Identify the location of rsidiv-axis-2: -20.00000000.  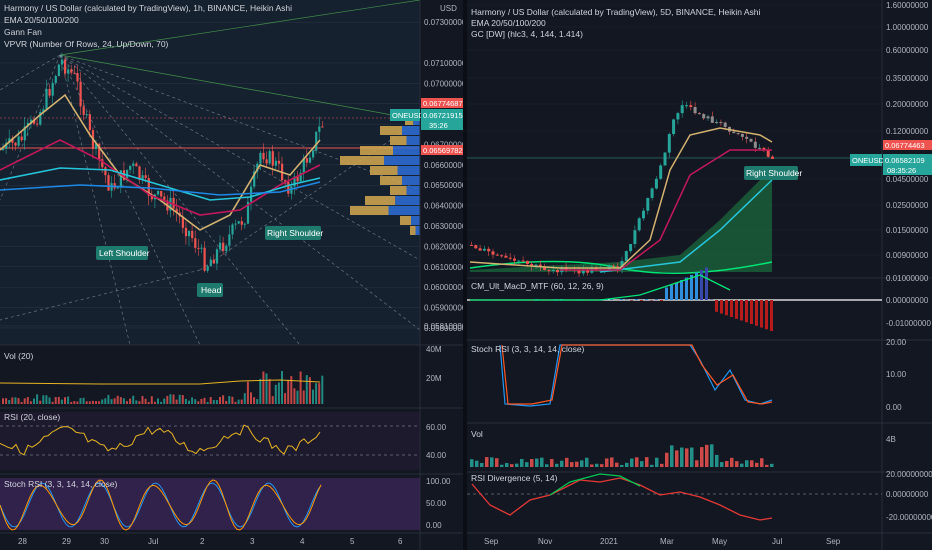
(909, 517).